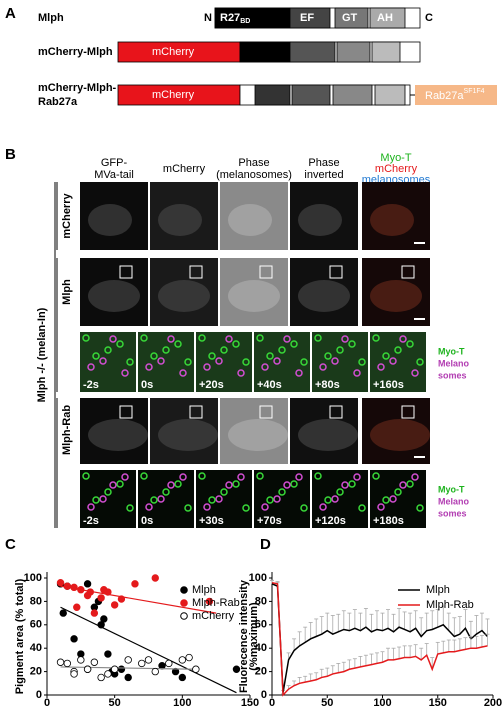  Describe the element at coordinates (385, 18) in the screenshot. I see `domain-label: AH` at that location.